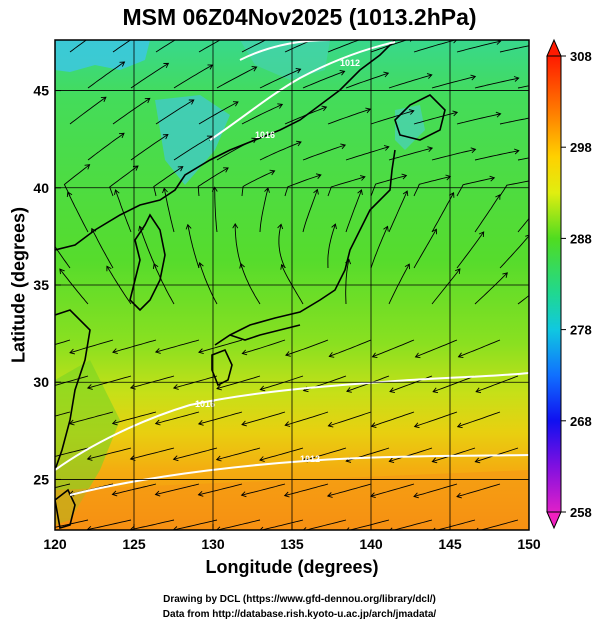 Image resolution: width=599 pixels, height=625 pixels. Describe the element at coordinates (47, 285) in the screenshot. I see `y-ticks: 25 30 35 40 45` at that location.